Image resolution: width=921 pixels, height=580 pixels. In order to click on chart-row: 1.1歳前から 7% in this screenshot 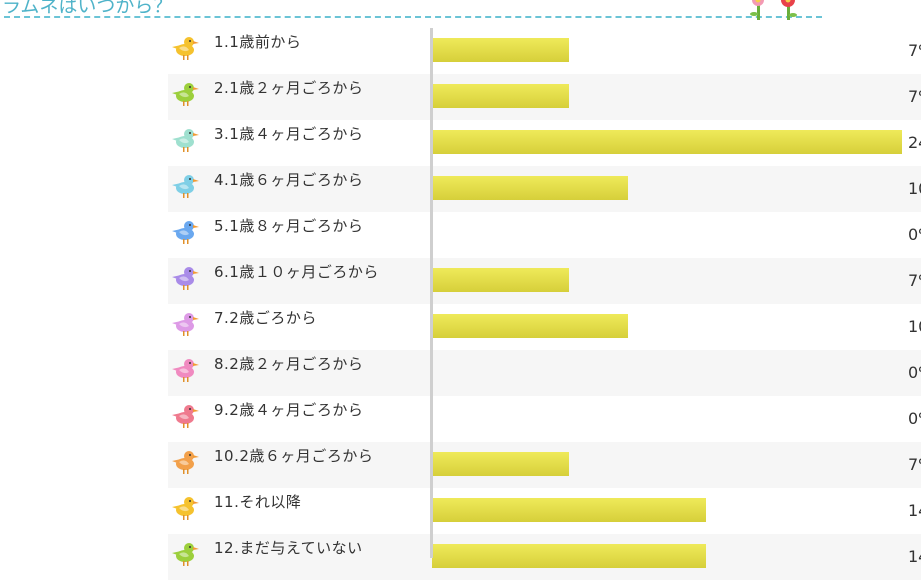, I will do `click(544, 51)`.